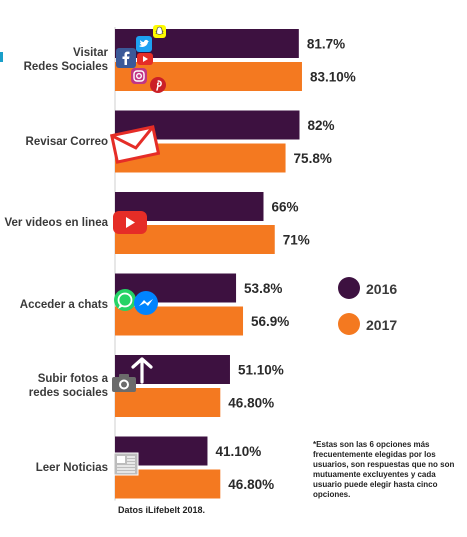 The height and width of the screenshot is (537, 467). Describe the element at coordinates (326, 44) in the screenshot. I see `value-label-2016-0: 81.7%` at that location.